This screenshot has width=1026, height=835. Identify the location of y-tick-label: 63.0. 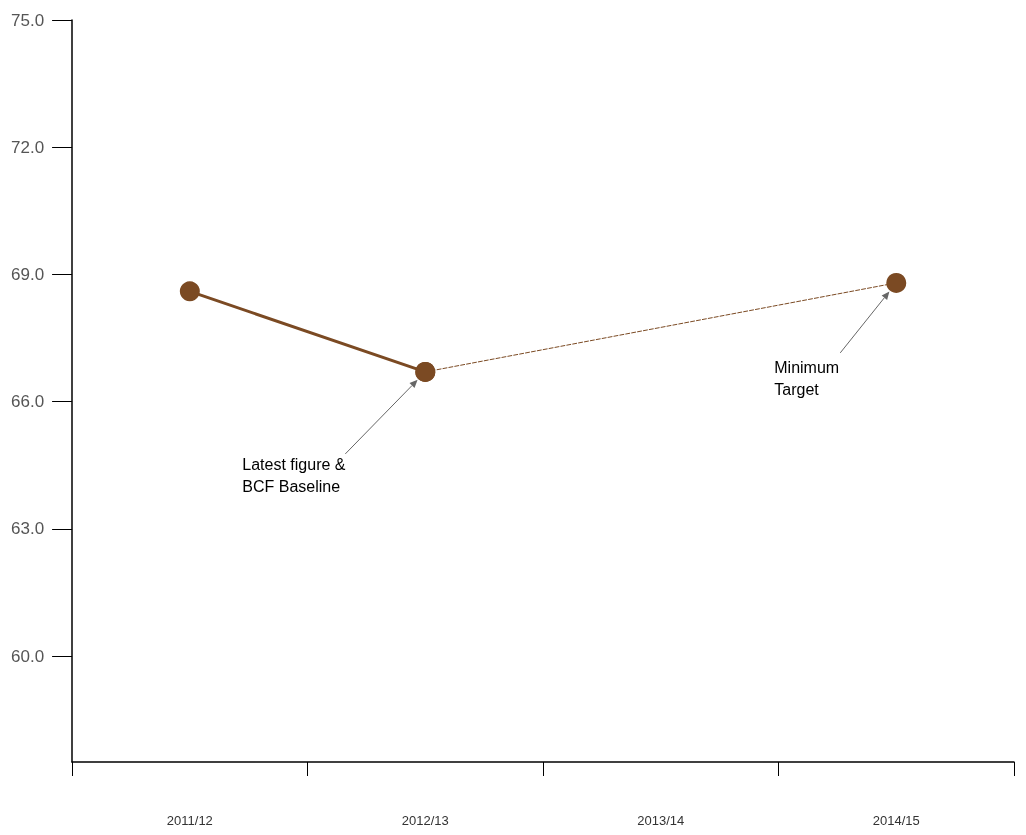
(27, 529).